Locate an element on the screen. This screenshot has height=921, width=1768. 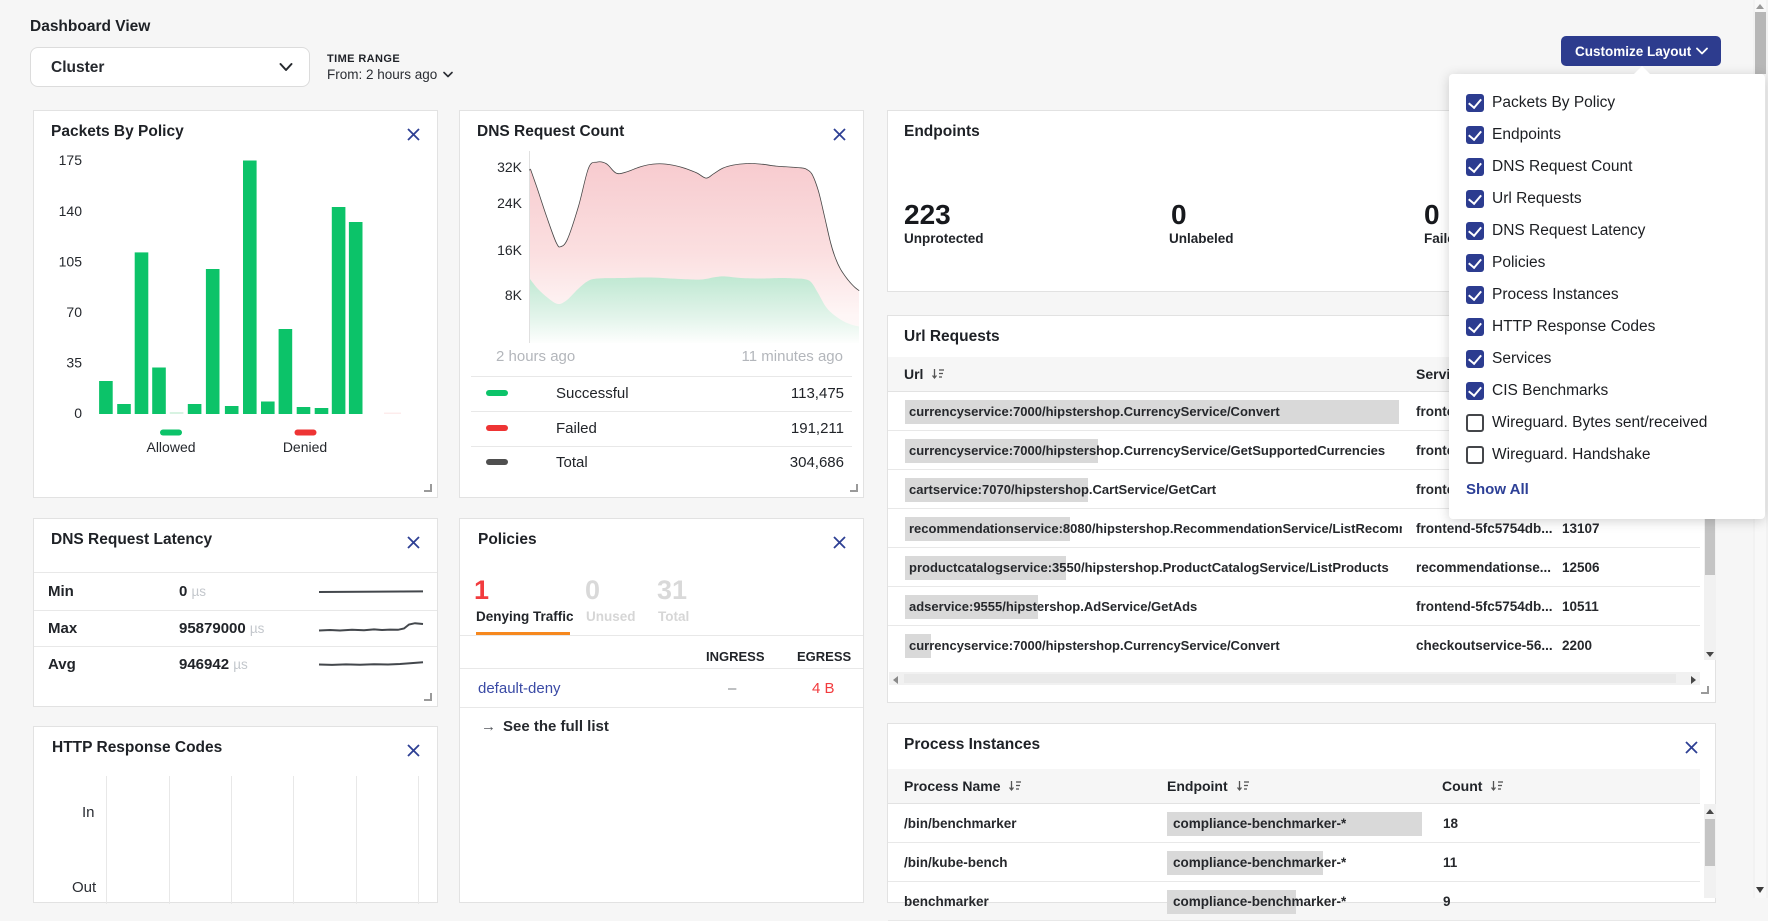
svg-text: Denied is located at coordinates (305, 447).